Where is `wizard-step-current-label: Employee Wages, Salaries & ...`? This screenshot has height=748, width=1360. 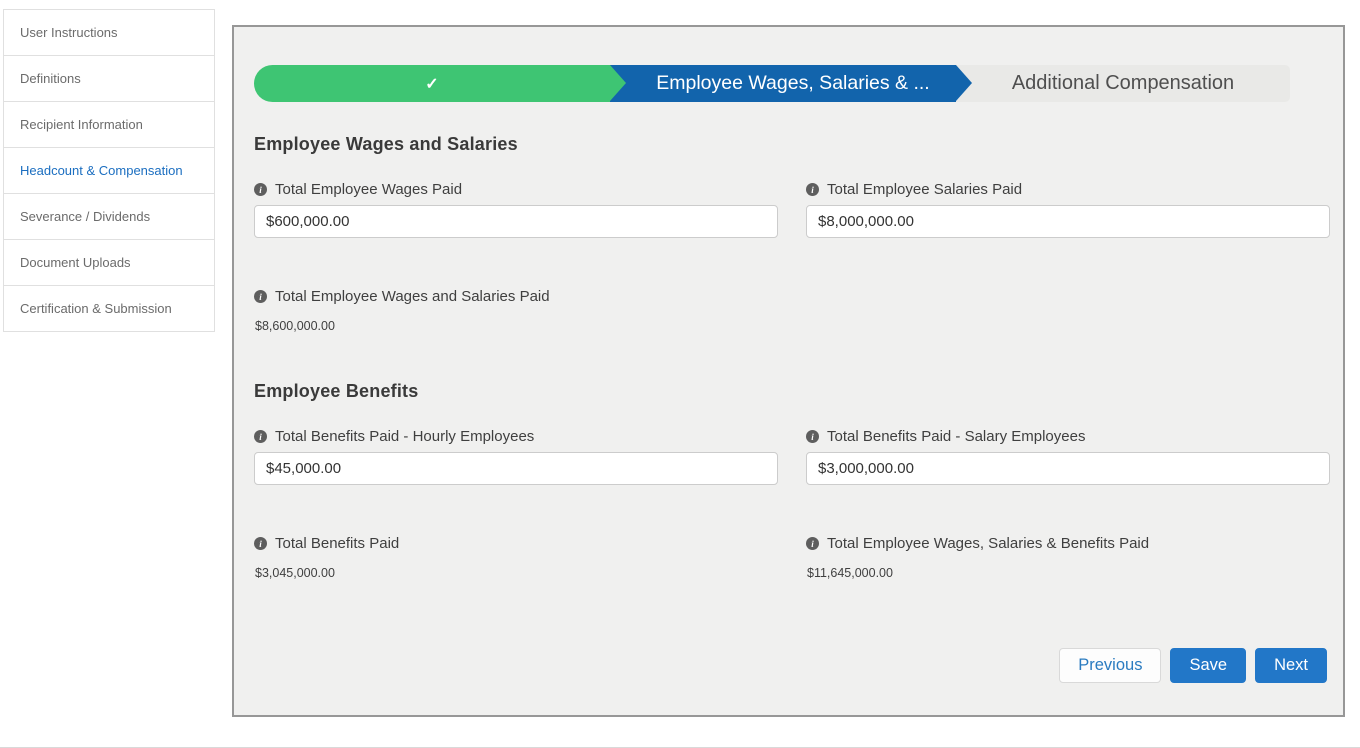
wizard-step-current-label: Employee Wages, Salaries & ... is located at coordinates (793, 83).